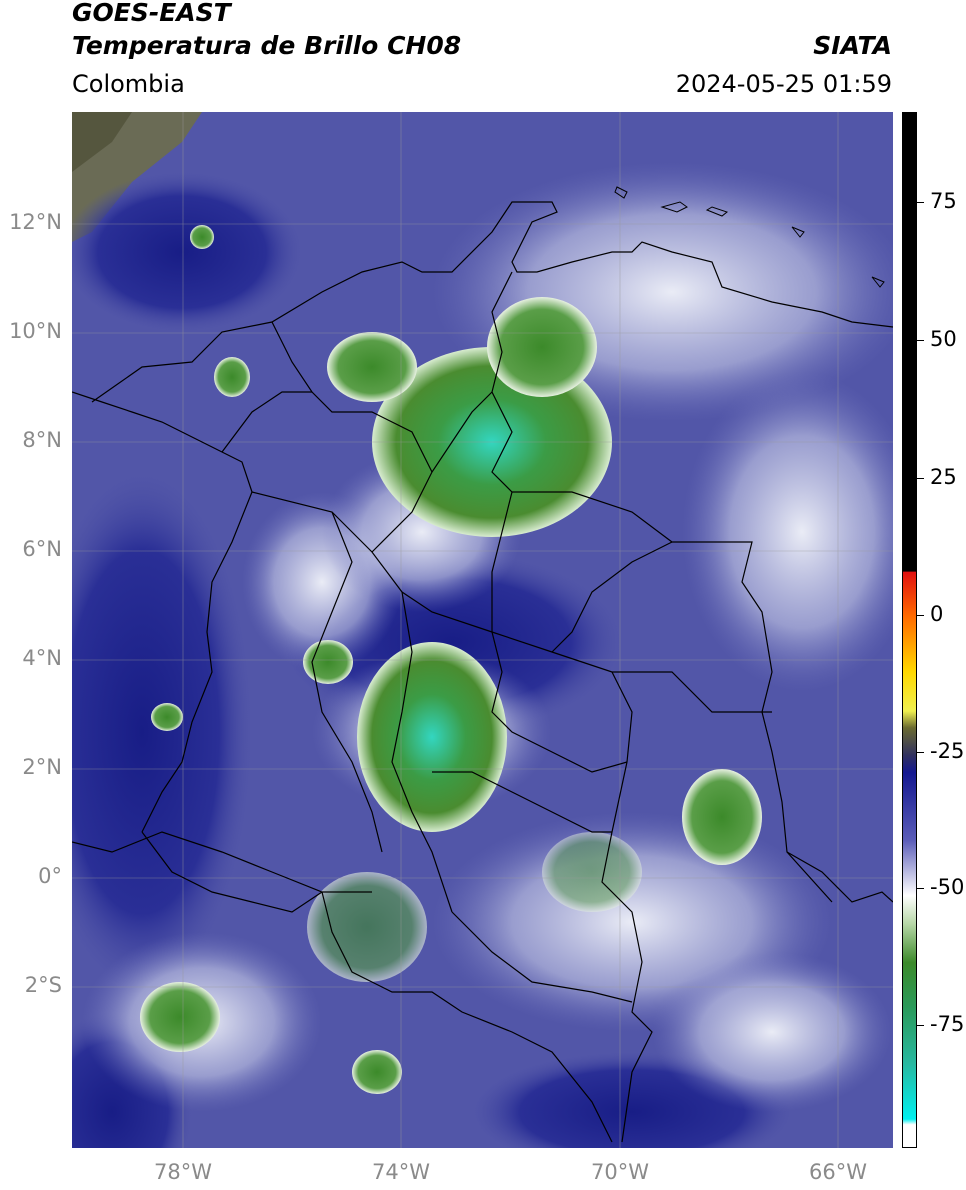  I want to click on convective-cell-east, so click(722, 817).